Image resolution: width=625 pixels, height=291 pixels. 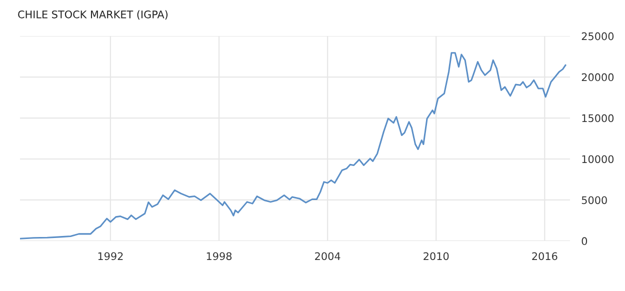 I want to click on y-tick-label: 5000, so click(x=594, y=200).